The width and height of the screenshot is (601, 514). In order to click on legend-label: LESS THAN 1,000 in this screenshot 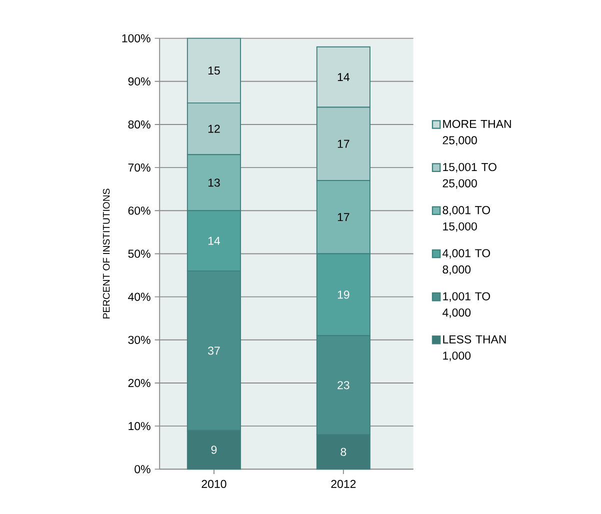, I will do `click(474, 348)`.